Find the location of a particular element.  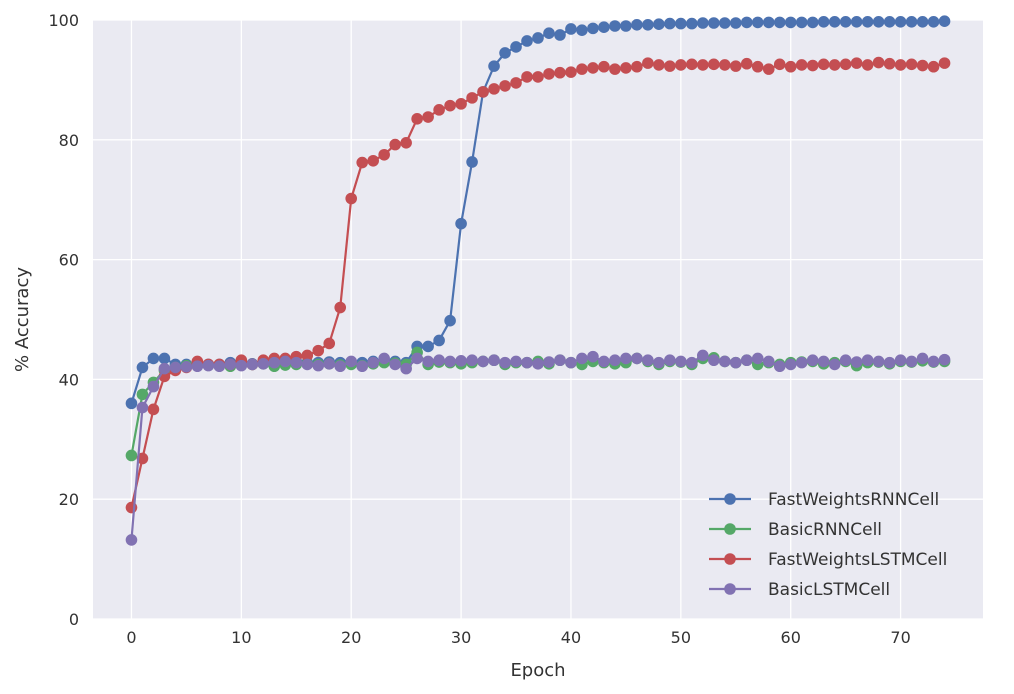

x-tick-label: 40 is located at coordinates (571, 637).